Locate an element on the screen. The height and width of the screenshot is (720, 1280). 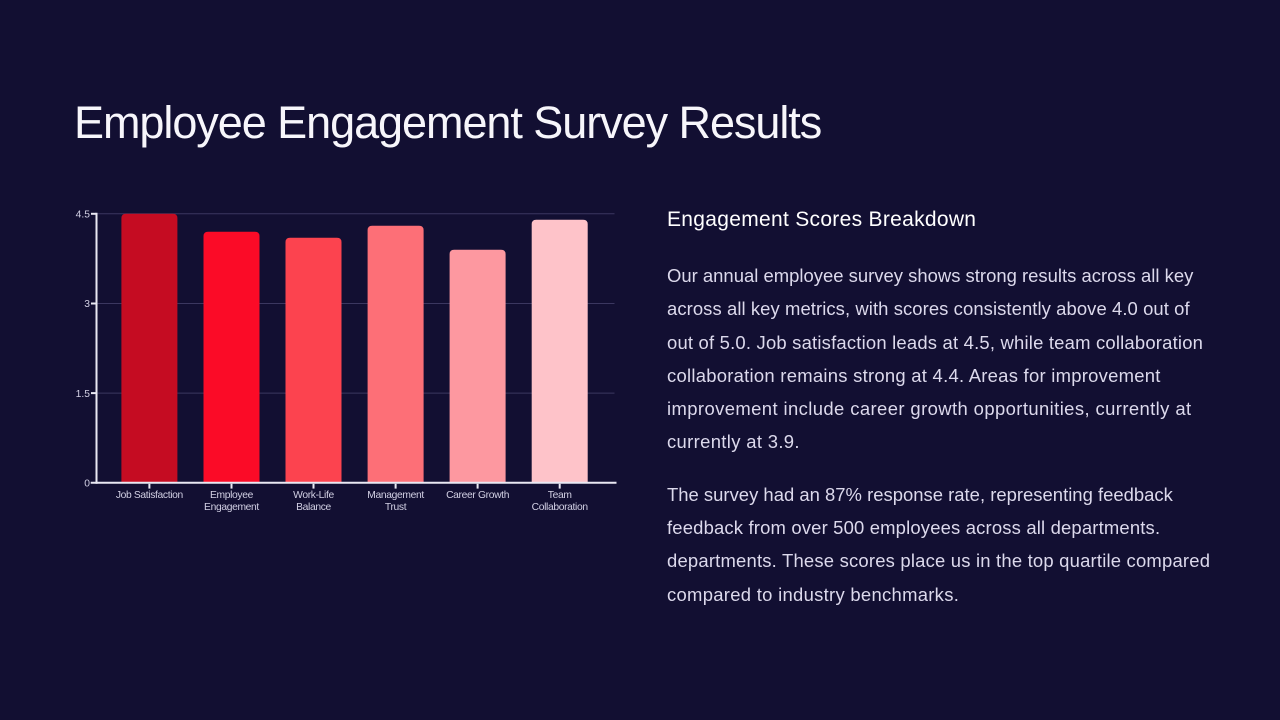
svg-text: Job Satisfaction is located at coordinates (150, 495).